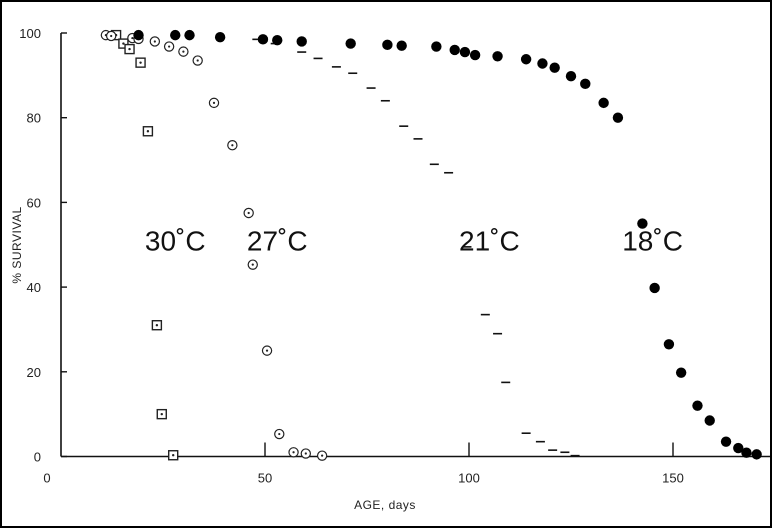 This screenshot has height=528, width=772. I want to click on y-tick-label: 60, so click(34, 202).